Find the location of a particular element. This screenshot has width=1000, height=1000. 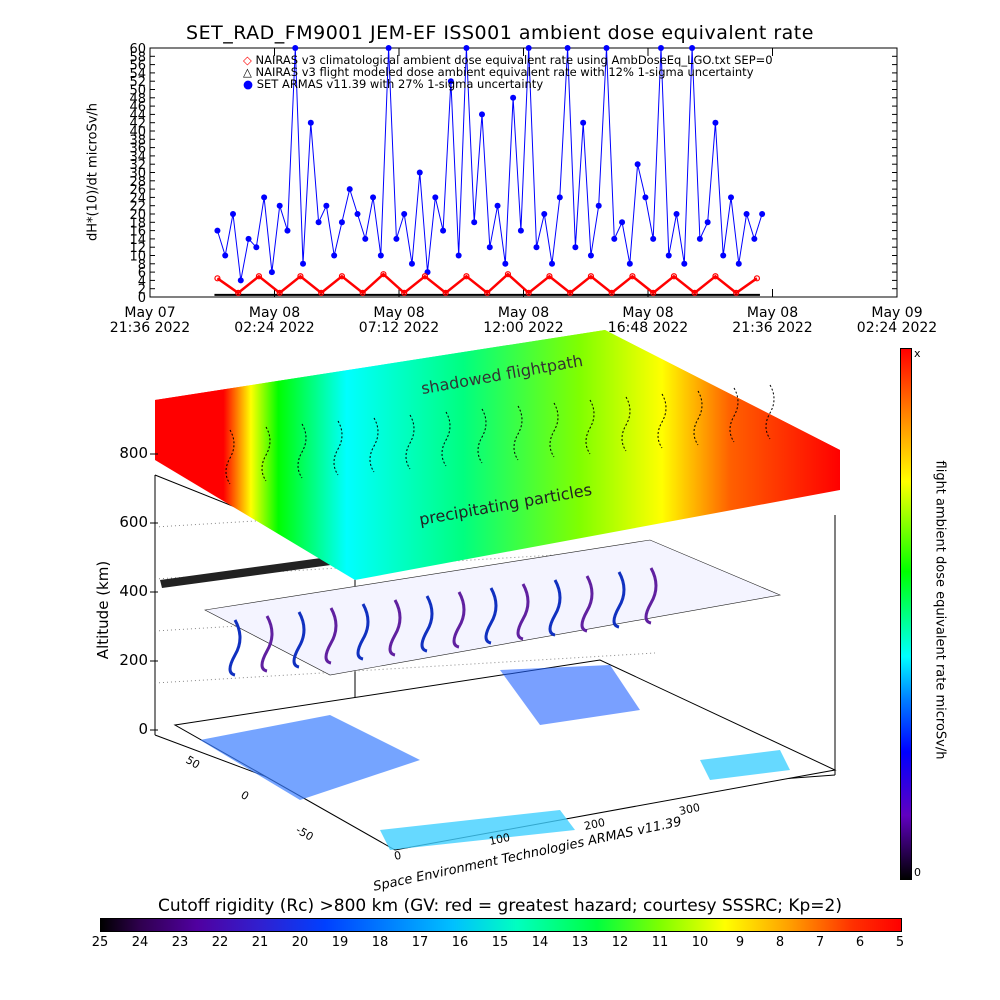

x-tick-label: May 07 21:36 2022 is located at coordinates (150, 321).